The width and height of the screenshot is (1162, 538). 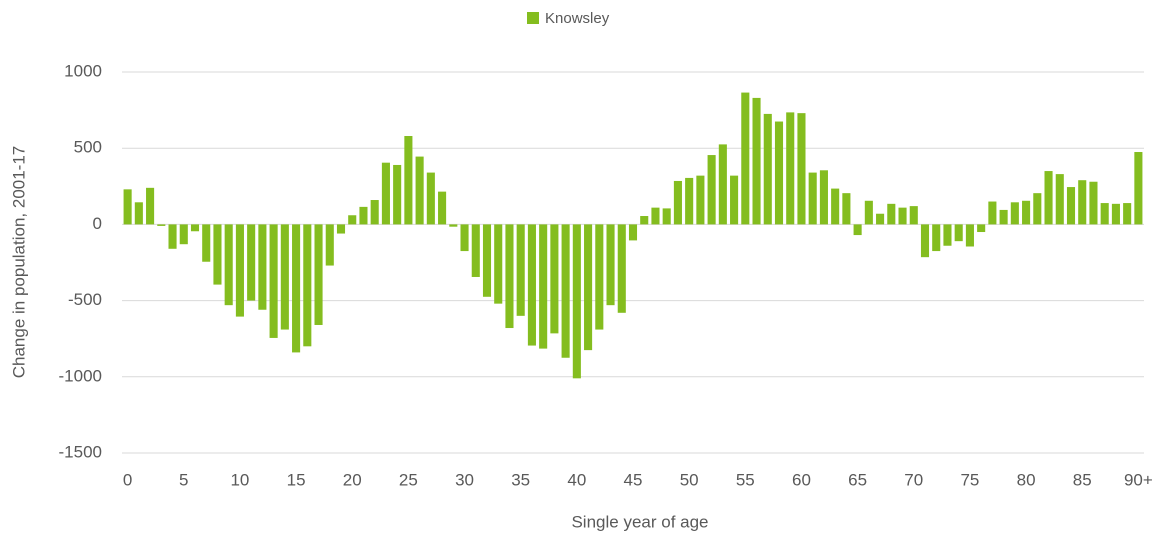 I want to click on x-tick-label: 40, so click(x=576, y=479).